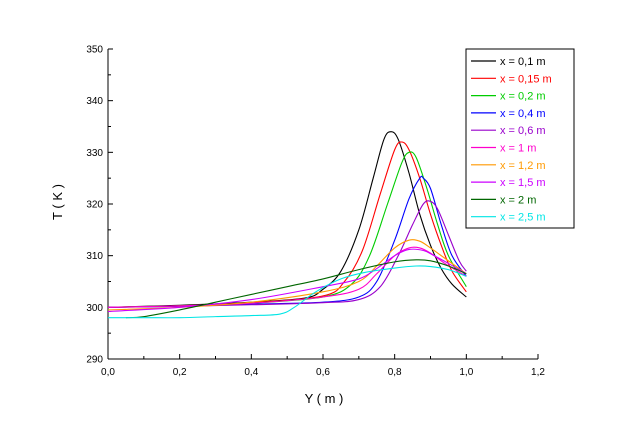  I want to click on legend-label: x = 1 m, so click(518, 149).